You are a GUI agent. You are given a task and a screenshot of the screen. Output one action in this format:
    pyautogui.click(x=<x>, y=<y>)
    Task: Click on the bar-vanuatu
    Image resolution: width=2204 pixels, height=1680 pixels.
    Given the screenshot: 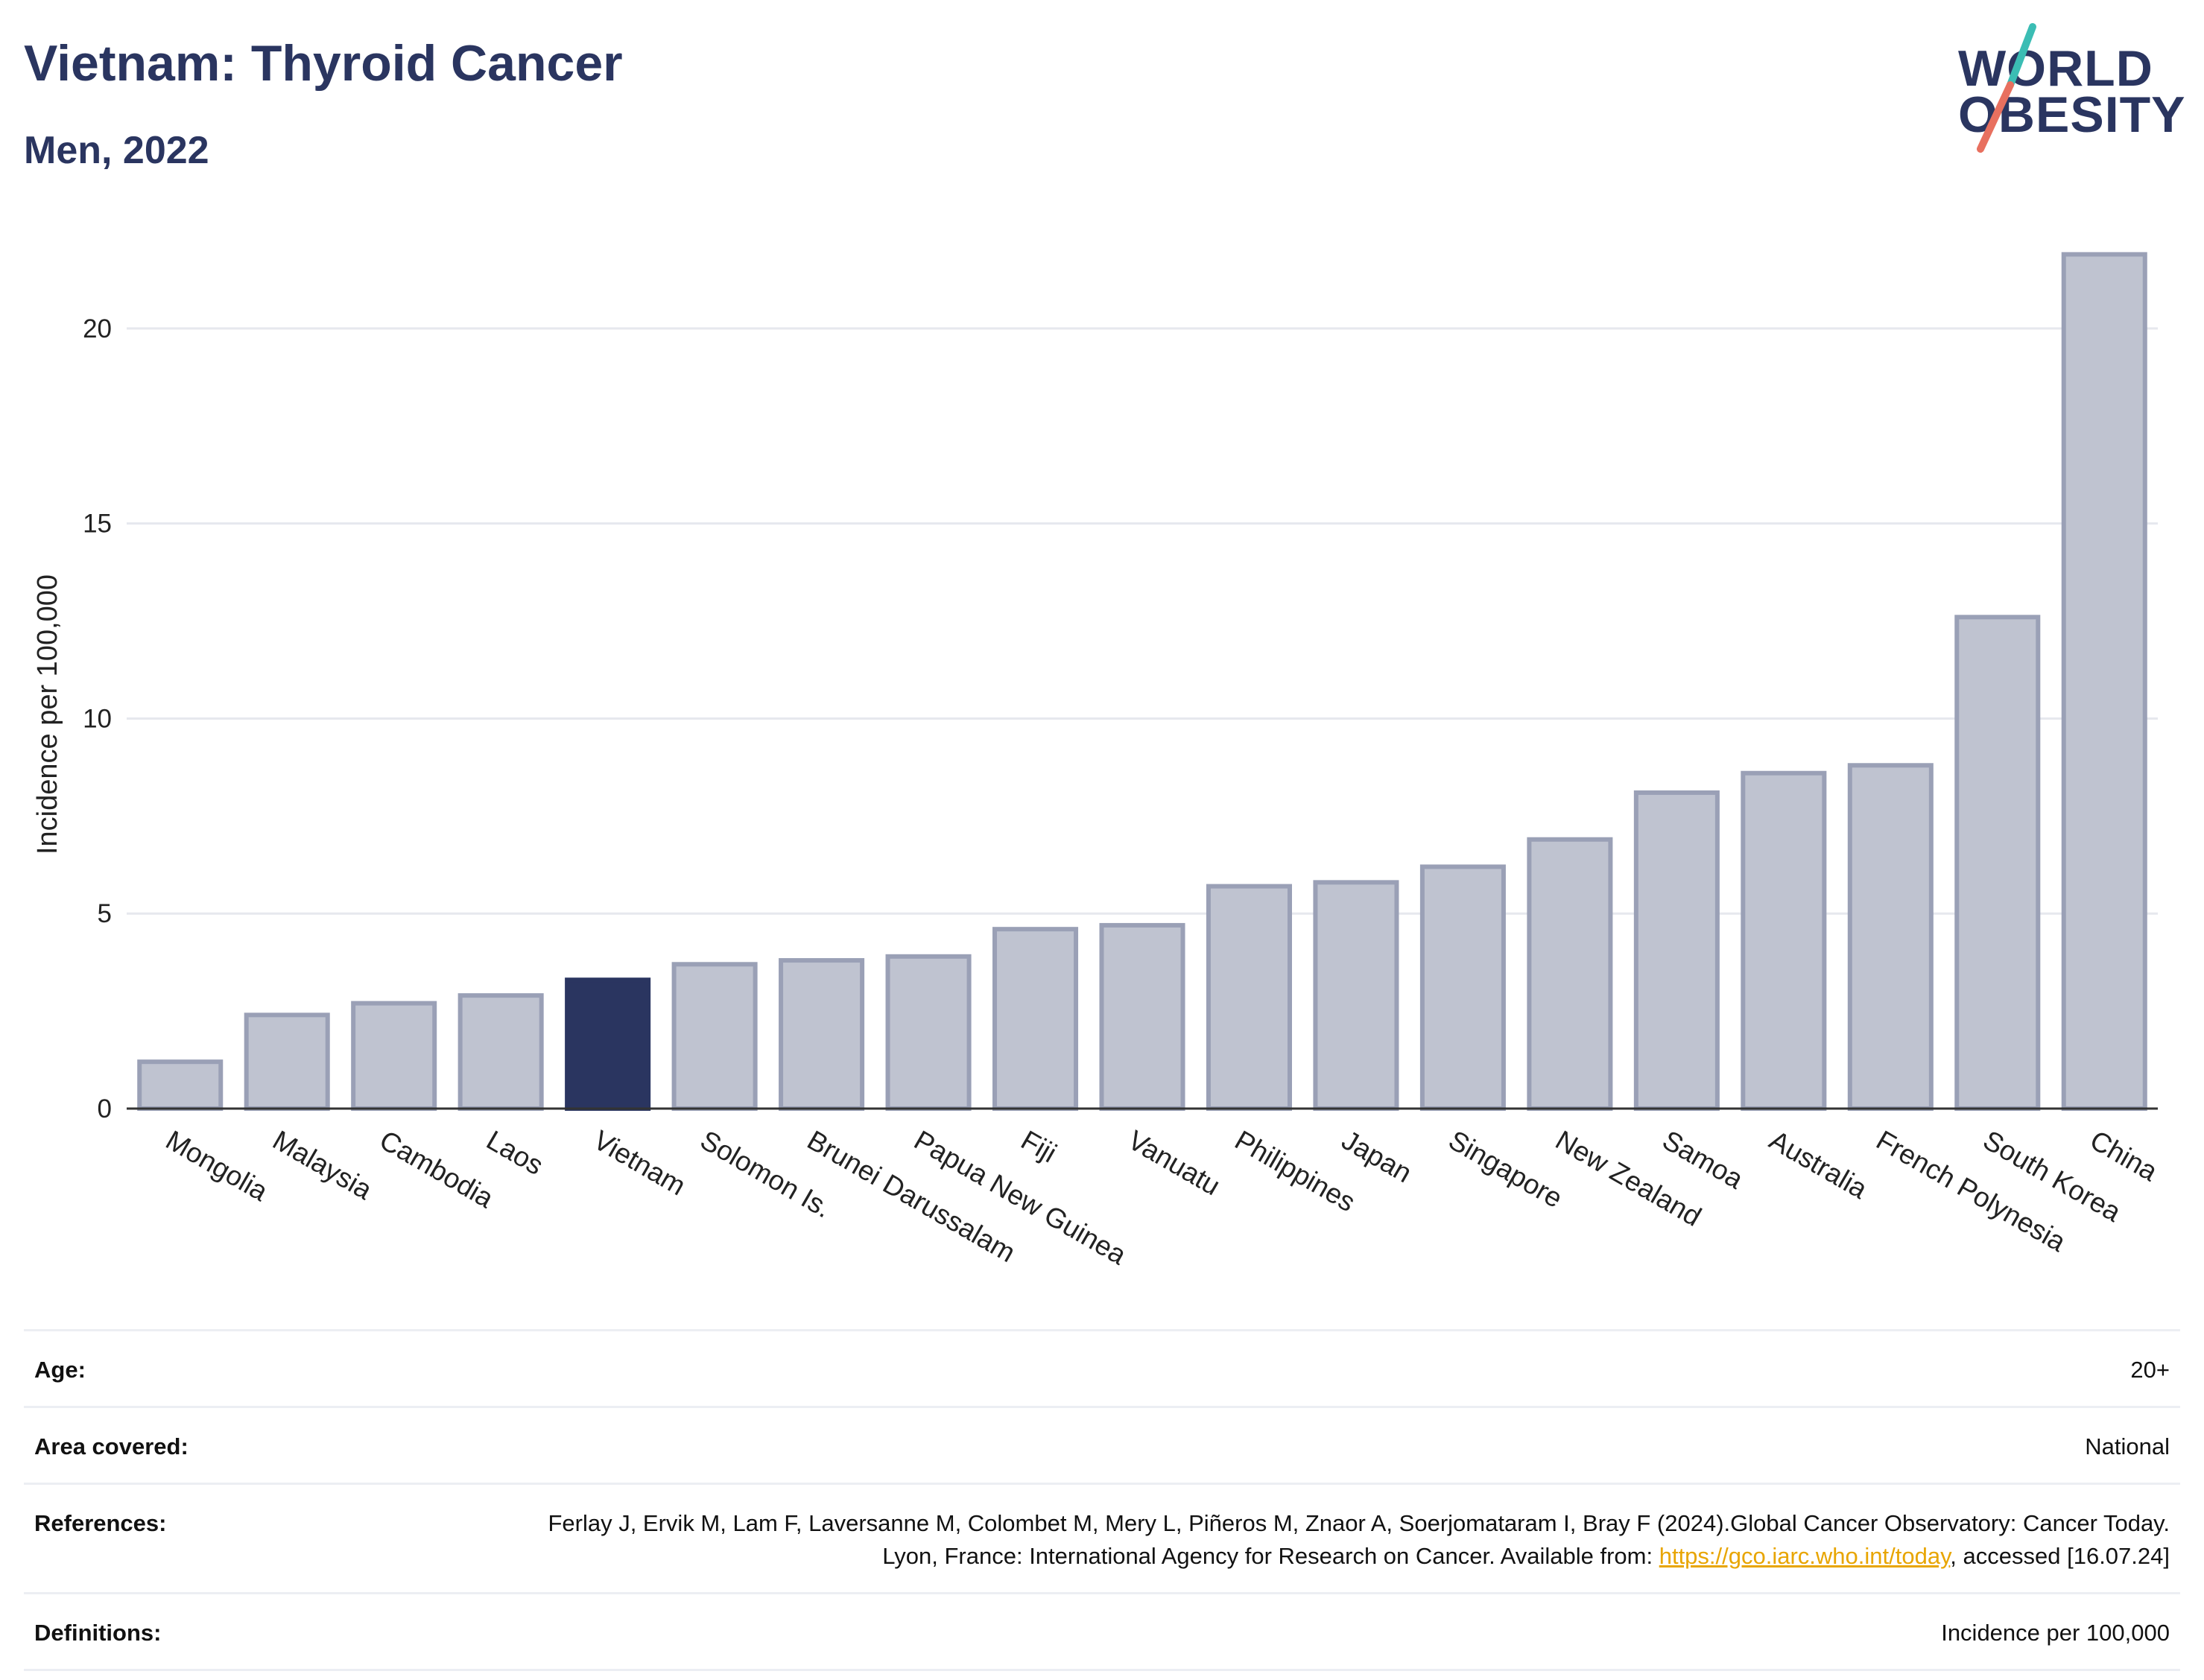 What is the action you would take?
    pyautogui.click(x=1142, y=1016)
    